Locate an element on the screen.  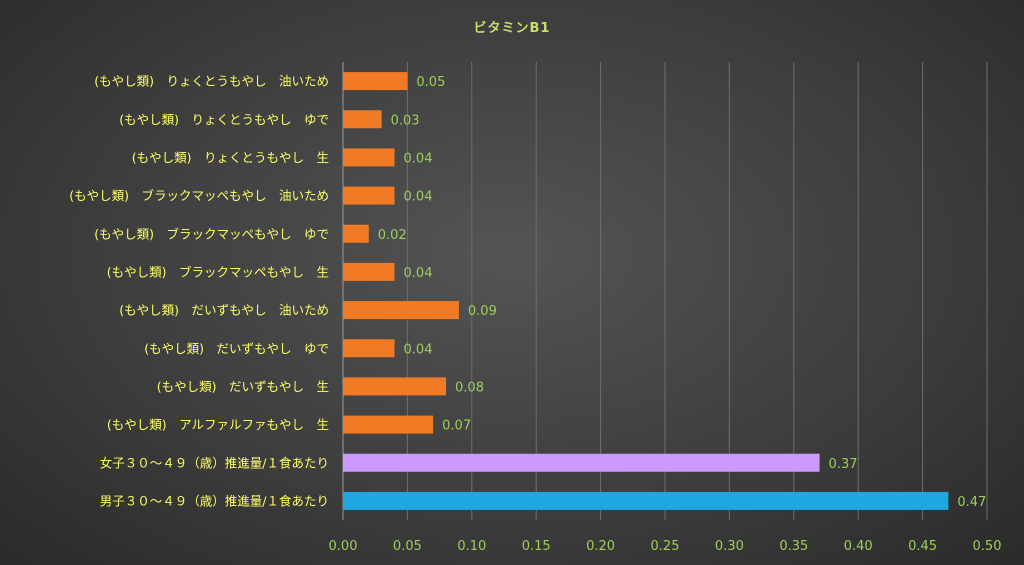
category-label: 男子３０～４９（歳）推進量/１食あたり is located at coordinates (214, 500).